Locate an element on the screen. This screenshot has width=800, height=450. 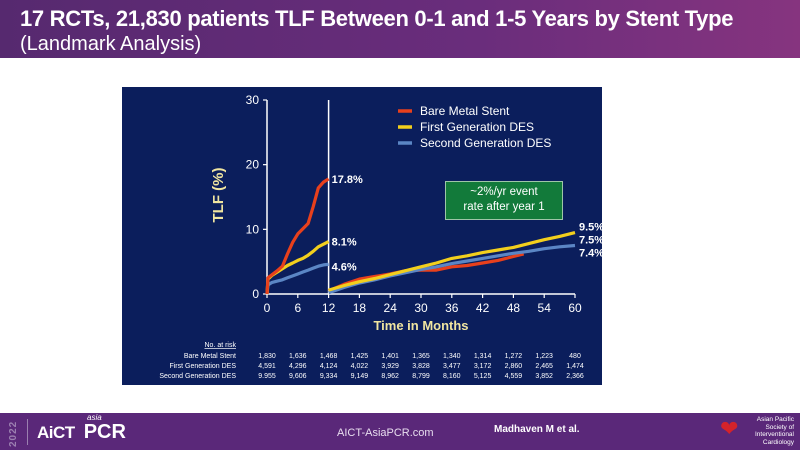
risk-table-heading: No. at risk is located at coordinates (220, 345).